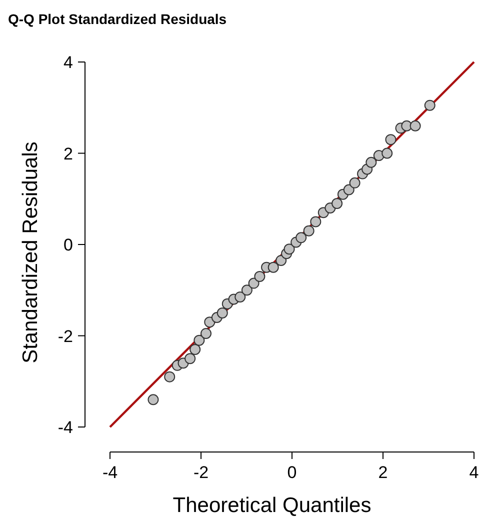 Image resolution: width=485 pixels, height=524 pixels. What do you see at coordinates (201, 472) in the screenshot?
I see `x-tick-label: -2` at bounding box center [201, 472].